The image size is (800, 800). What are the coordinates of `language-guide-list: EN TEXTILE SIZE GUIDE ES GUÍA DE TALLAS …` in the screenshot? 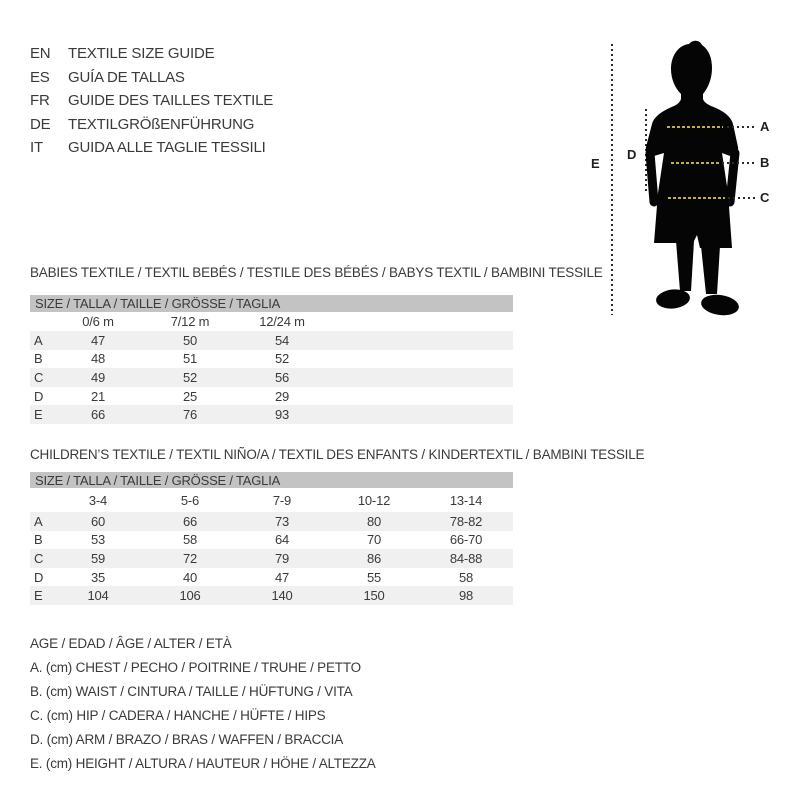 It's located at (151, 101).